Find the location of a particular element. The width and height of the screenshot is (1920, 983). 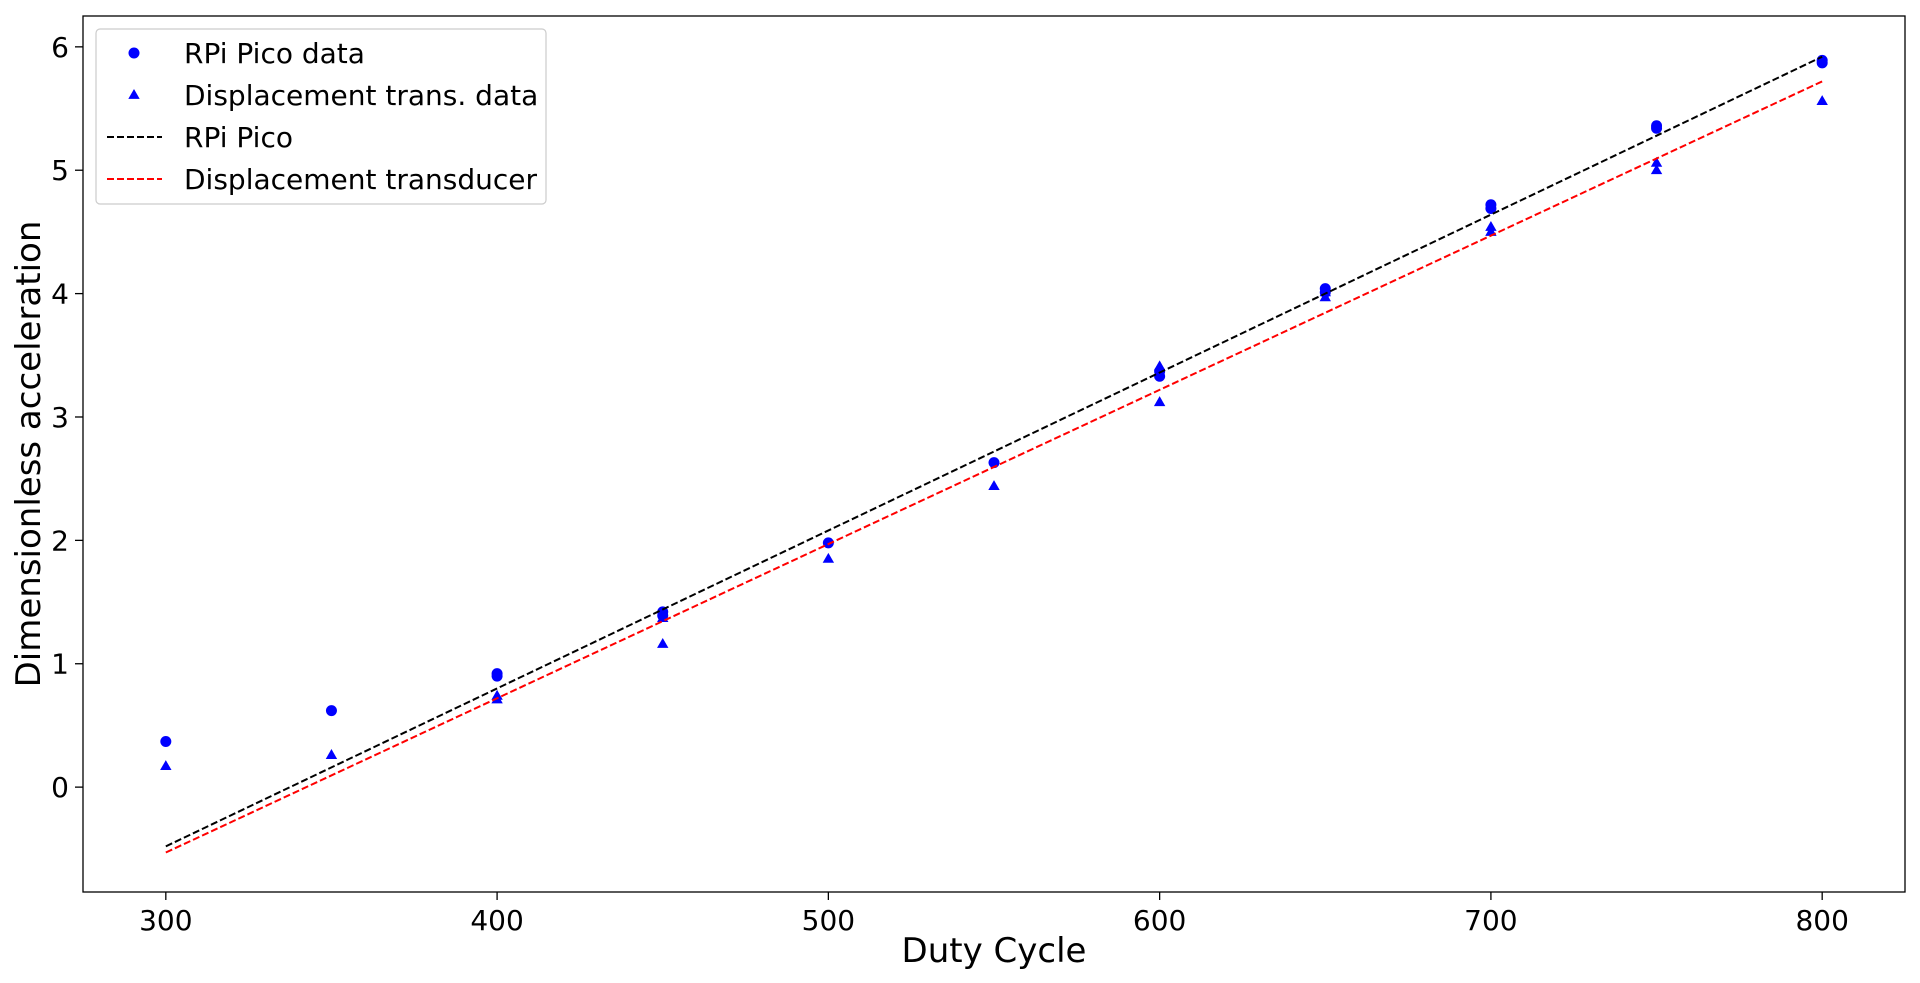

x-tick-label: 700 is located at coordinates (1490, 920).